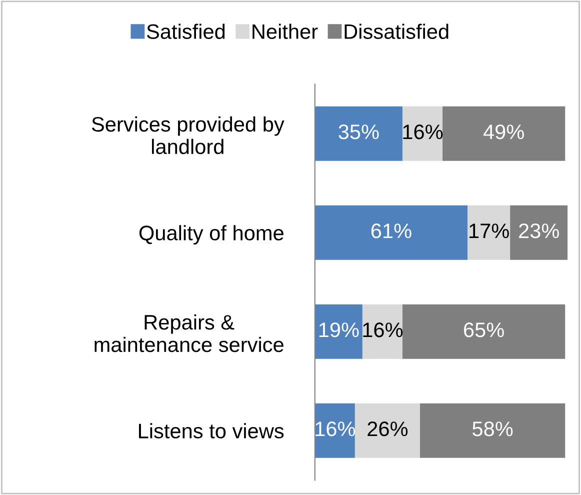 The height and width of the screenshot is (495, 581). What do you see at coordinates (211, 430) in the screenshot?
I see `y-tick-label: Listens to views` at bounding box center [211, 430].